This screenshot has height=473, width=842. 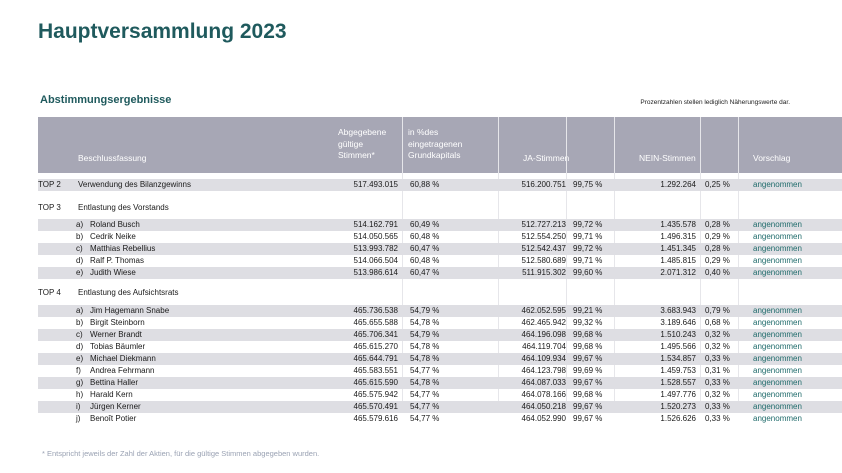 I want to click on cell-stimmen: 465.644.791, so click(x=376, y=358).